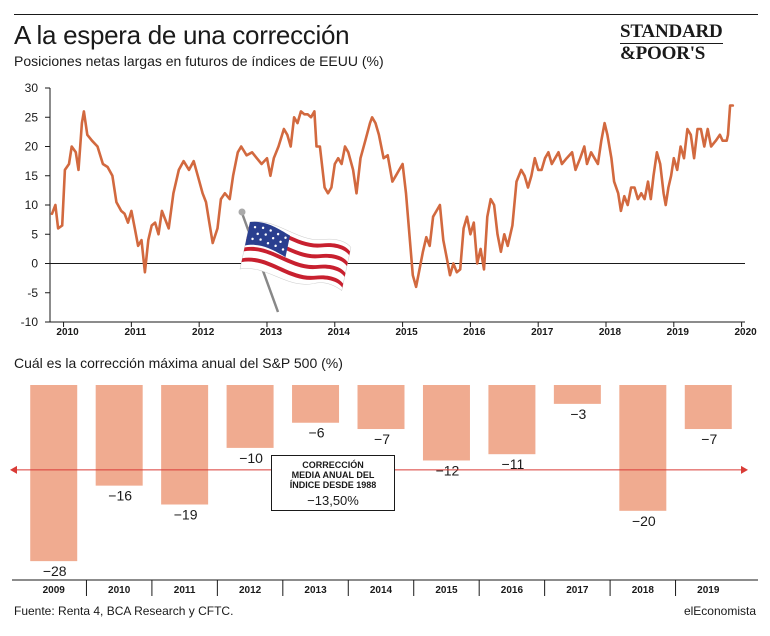 The height and width of the screenshot is (636, 770). I want to click on category-label: 2018, so click(643, 590).